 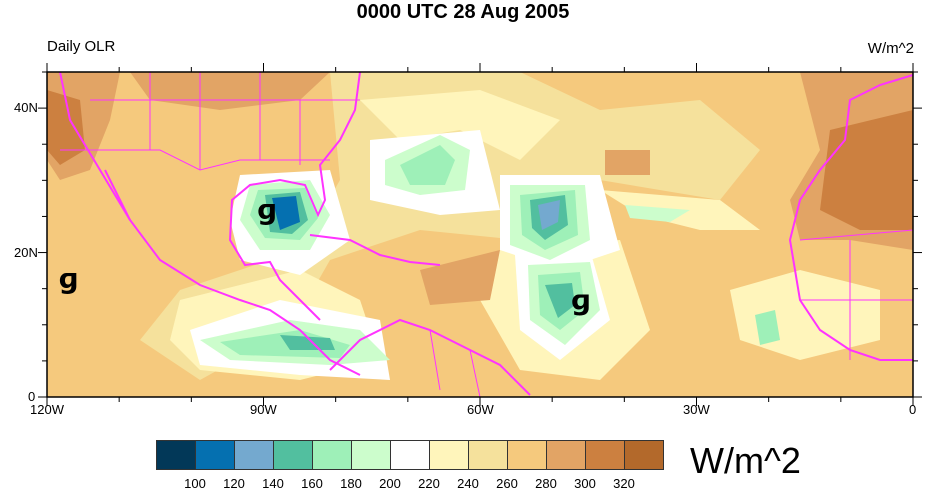 What do you see at coordinates (32, 396) in the screenshot?
I see `y-tick-label: 0` at bounding box center [32, 396].